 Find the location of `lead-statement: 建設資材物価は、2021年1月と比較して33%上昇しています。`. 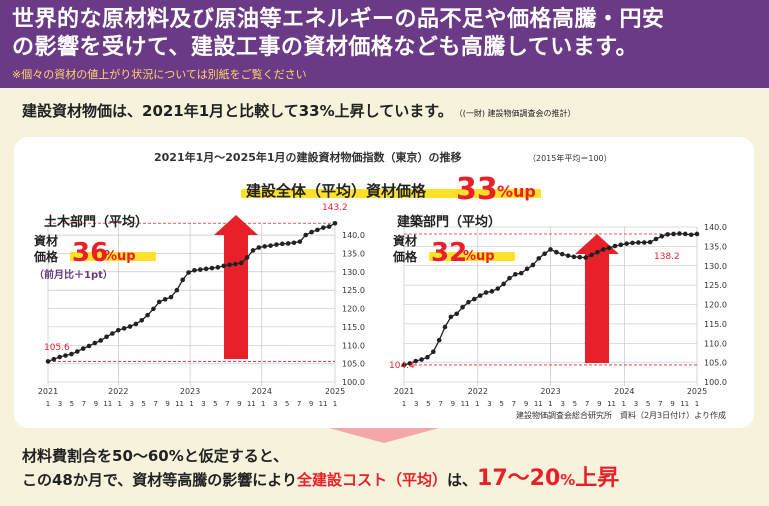

lead-statement: 建設資材物価は、2021年1月と比較して33%上昇しています。 is located at coordinates (237, 111).